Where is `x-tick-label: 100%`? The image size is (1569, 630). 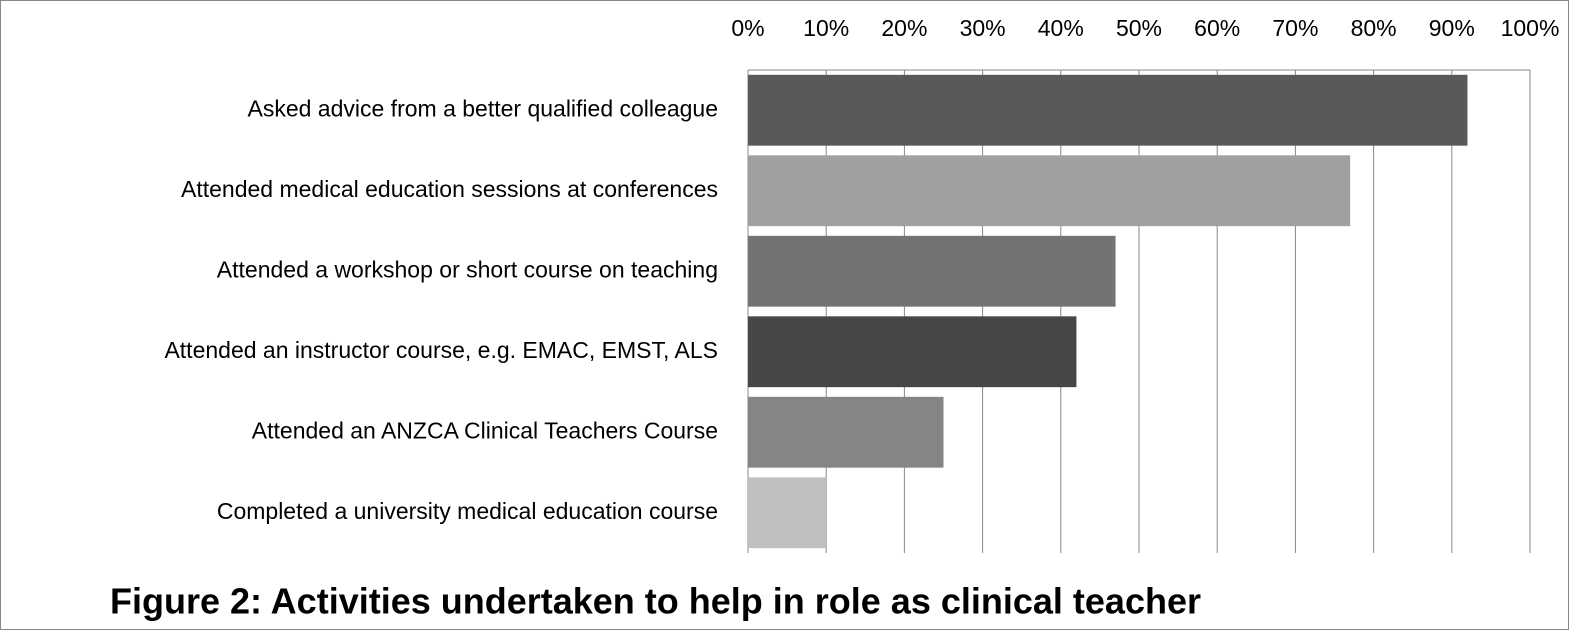
x-tick-label: 100% is located at coordinates (1530, 28).